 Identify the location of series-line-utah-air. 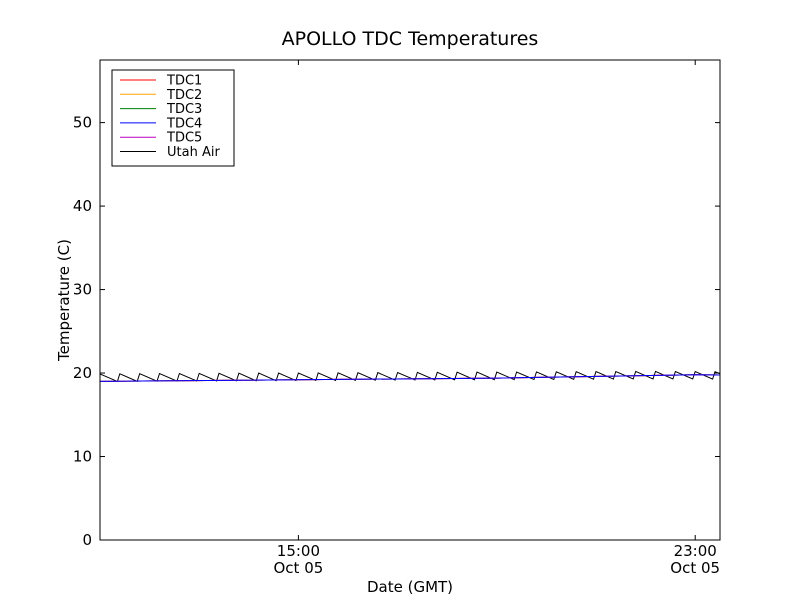
(410, 376).